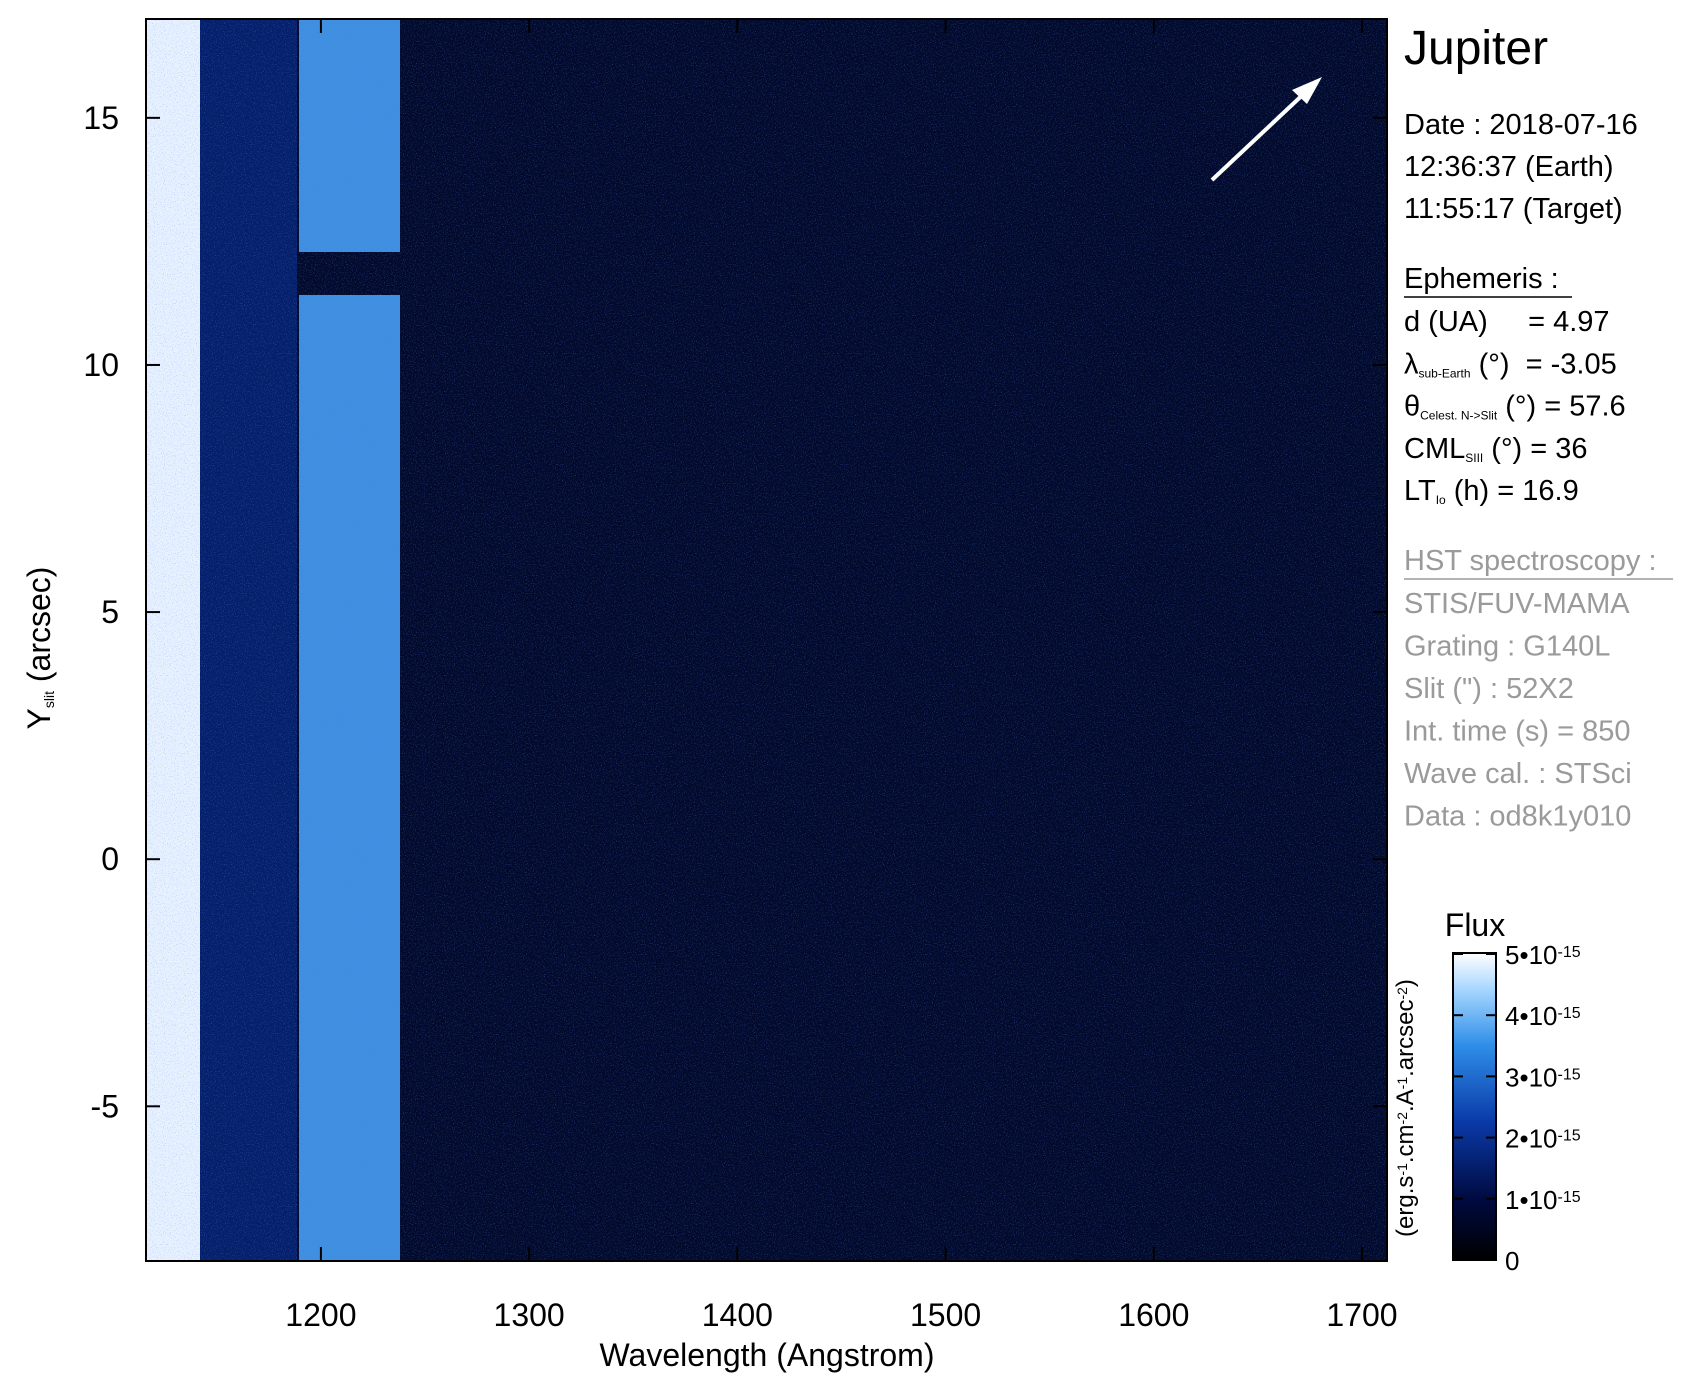 This screenshot has width=1683, height=1386. I want to click on date-line: Date : 2018-07-16, so click(1521, 125).